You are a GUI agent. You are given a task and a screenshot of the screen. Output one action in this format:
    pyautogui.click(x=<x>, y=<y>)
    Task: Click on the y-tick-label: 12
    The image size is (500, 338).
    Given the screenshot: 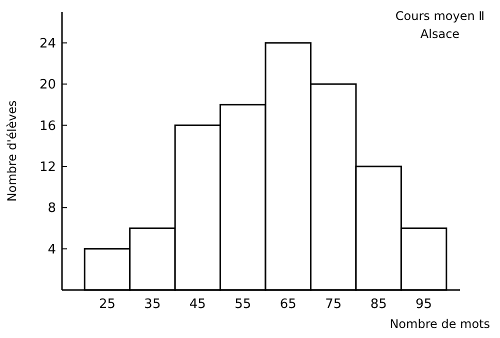 What is the action you would take?
    pyautogui.click(x=47, y=167)
    